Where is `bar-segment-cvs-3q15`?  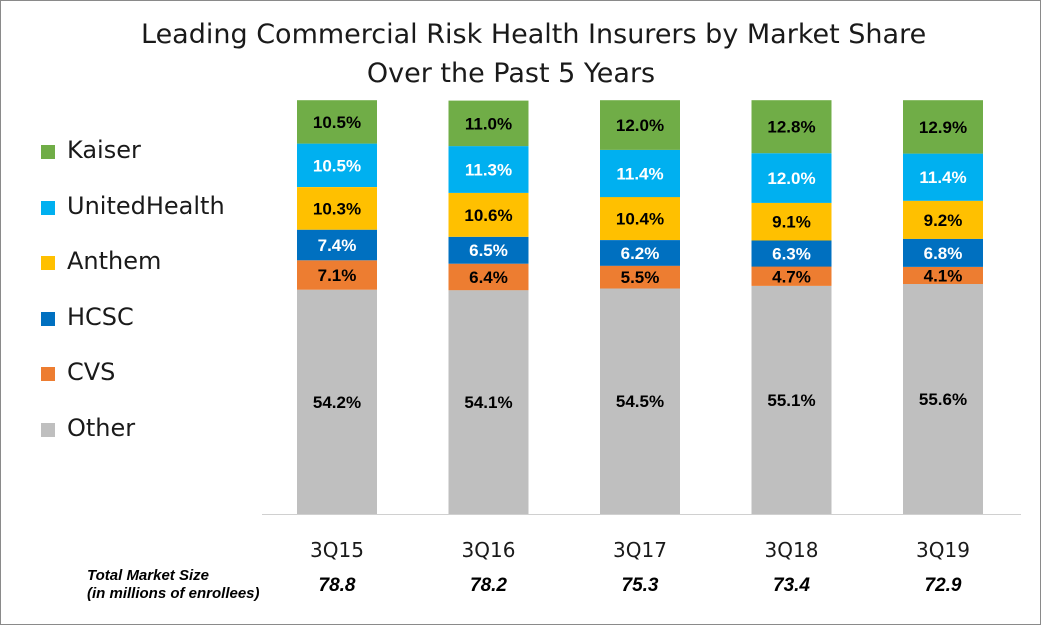
bar-segment-cvs-3q15 is located at coordinates (337, 275).